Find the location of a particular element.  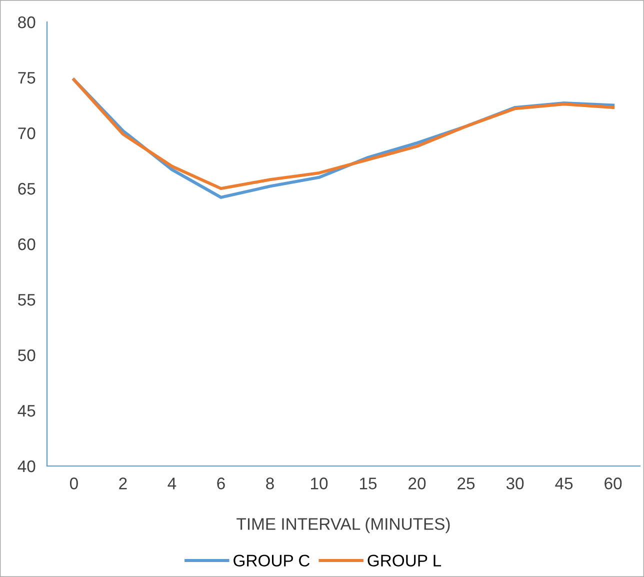

x-tick-label: 0 is located at coordinates (74, 484).